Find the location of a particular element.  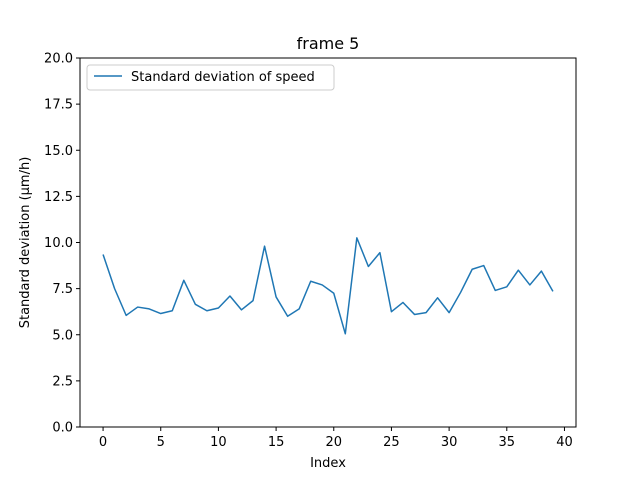

legend: Standard deviation of speed is located at coordinates (210, 77).